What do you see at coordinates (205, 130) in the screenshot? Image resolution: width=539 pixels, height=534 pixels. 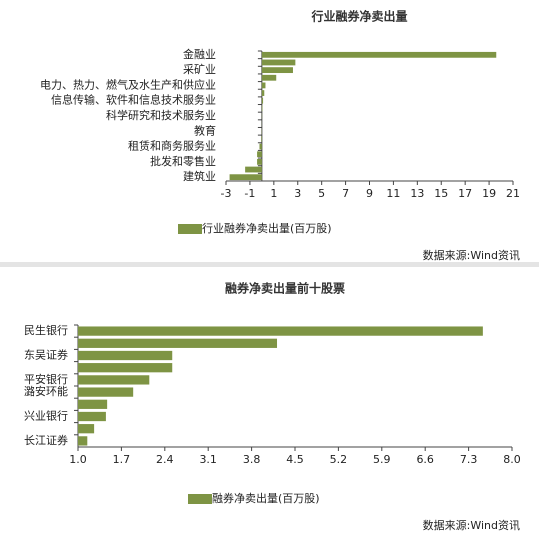 I see `y-tick-label: 教育` at bounding box center [205, 130].